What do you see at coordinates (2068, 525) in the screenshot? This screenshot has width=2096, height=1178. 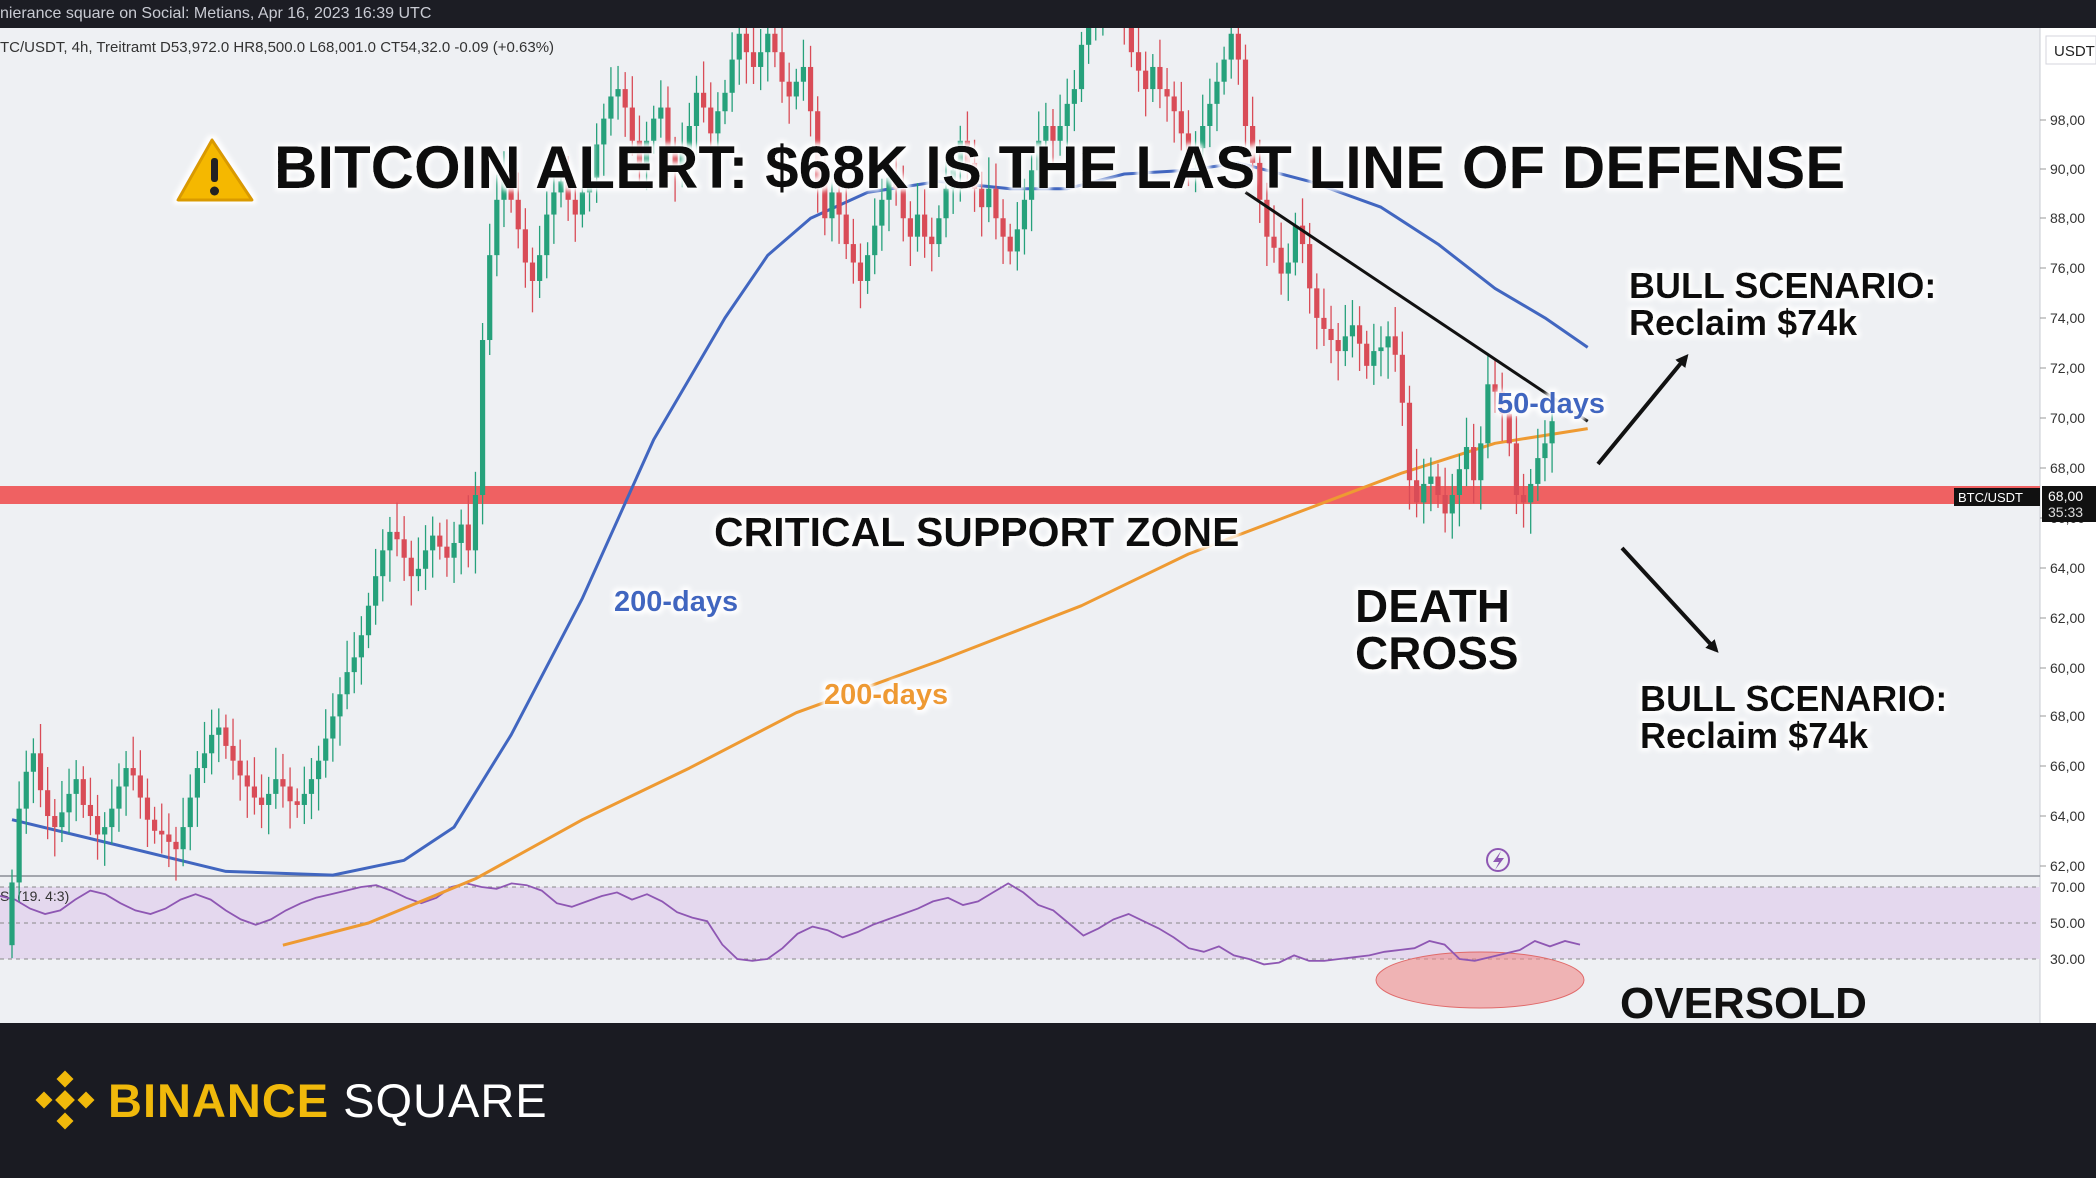 I see `price-axis-pane` at bounding box center [2068, 525].